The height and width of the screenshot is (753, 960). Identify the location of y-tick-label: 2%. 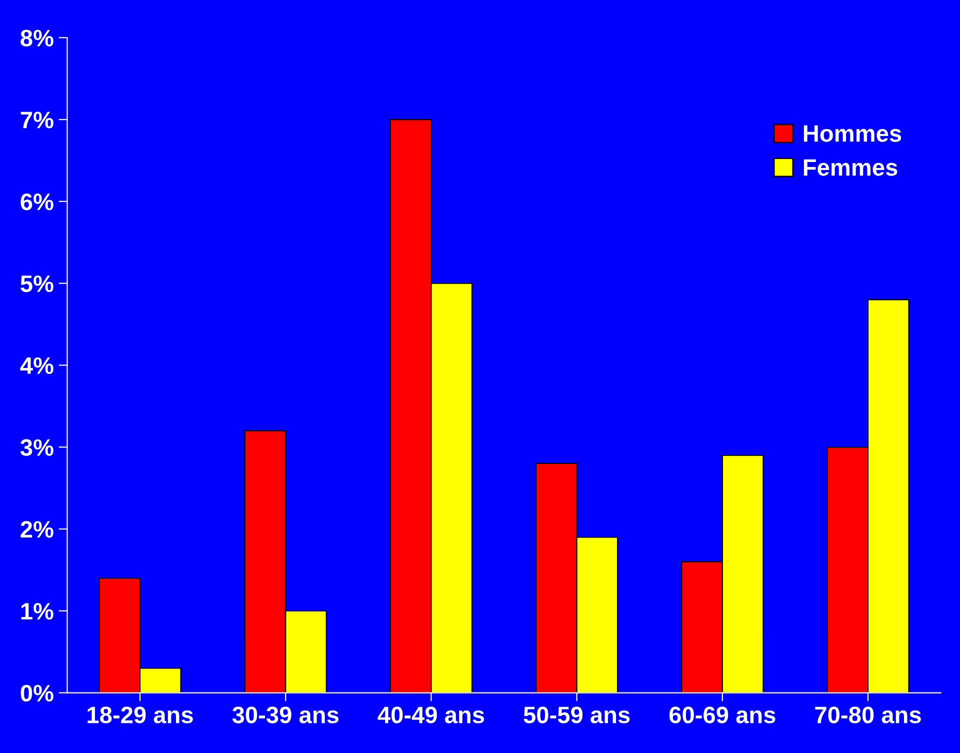
(37, 529).